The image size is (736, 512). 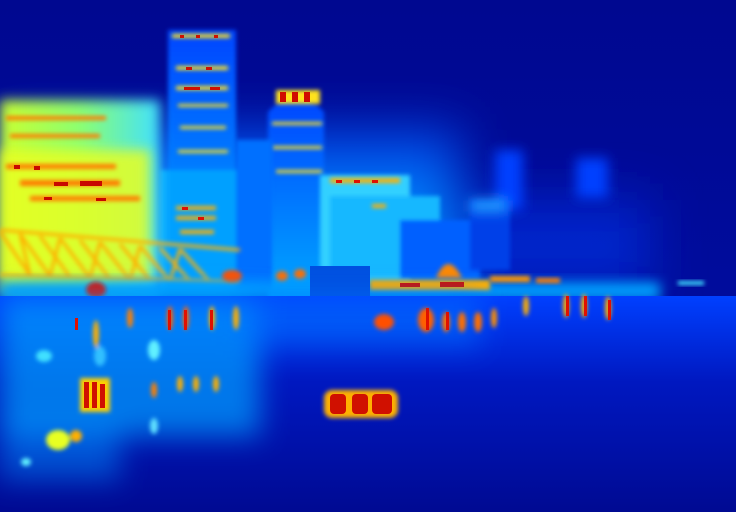 I want to click on hot-reflection-cluster, so click(x=95, y=395).